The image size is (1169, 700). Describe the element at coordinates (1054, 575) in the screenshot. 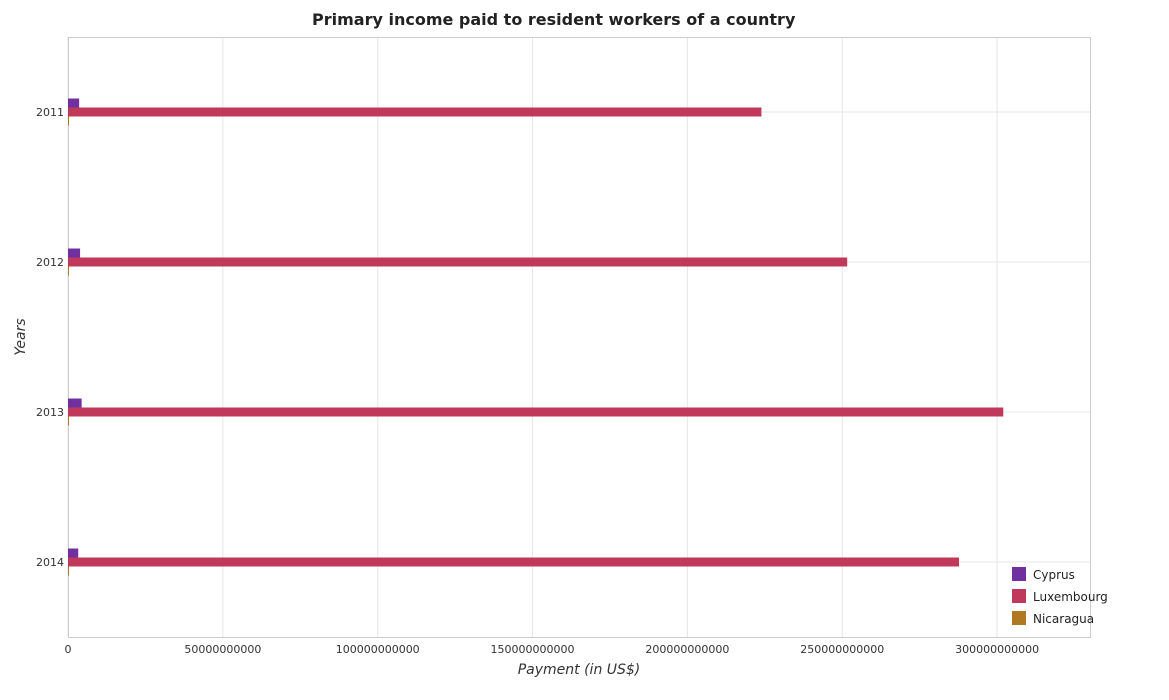

I see `legend-label: Cyprus` at that location.